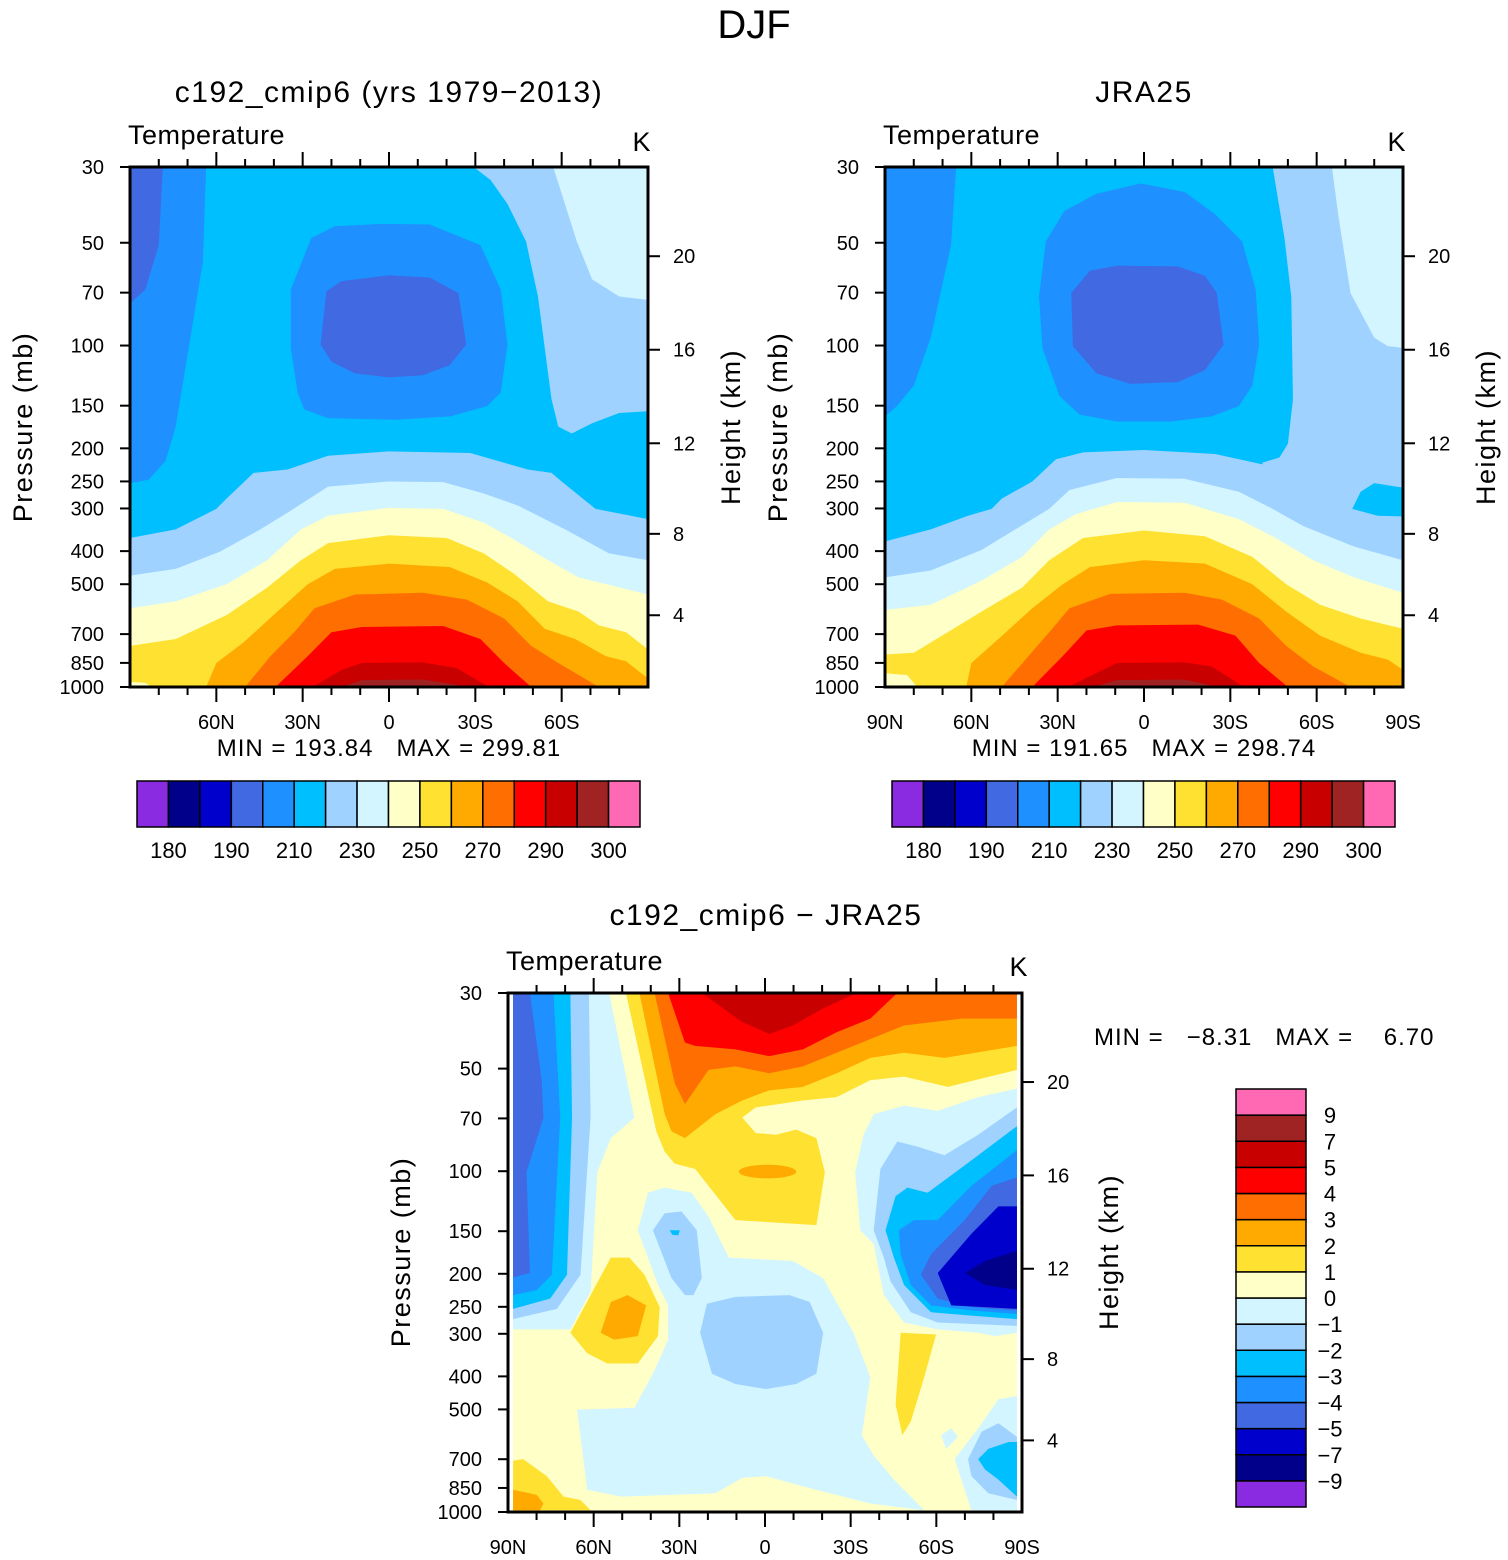  Describe the element at coordinates (842, 482) in the screenshot. I see `y-tick-label: 250` at that location.